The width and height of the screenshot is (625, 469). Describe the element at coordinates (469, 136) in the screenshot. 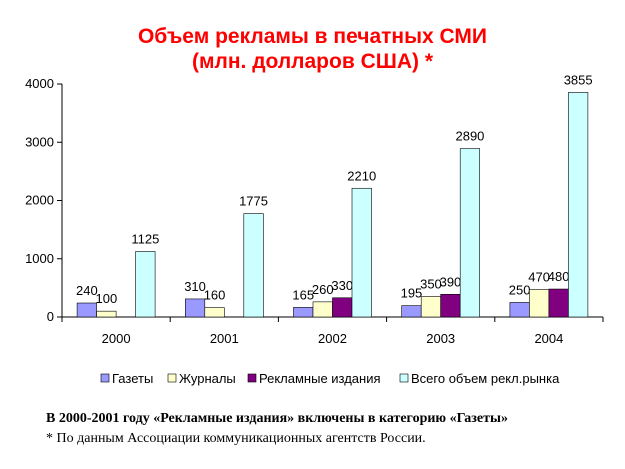

I see `data-label: 2890` at that location.